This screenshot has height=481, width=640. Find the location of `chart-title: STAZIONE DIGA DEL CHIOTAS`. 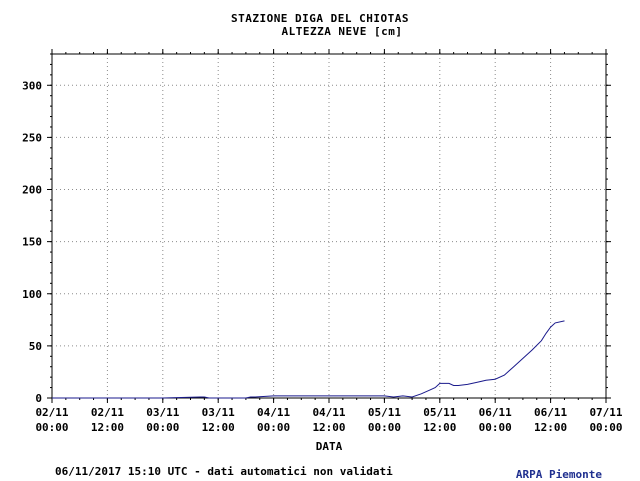

chart-title: STAZIONE DIGA DEL CHIOTAS is located at coordinates (320, 18).